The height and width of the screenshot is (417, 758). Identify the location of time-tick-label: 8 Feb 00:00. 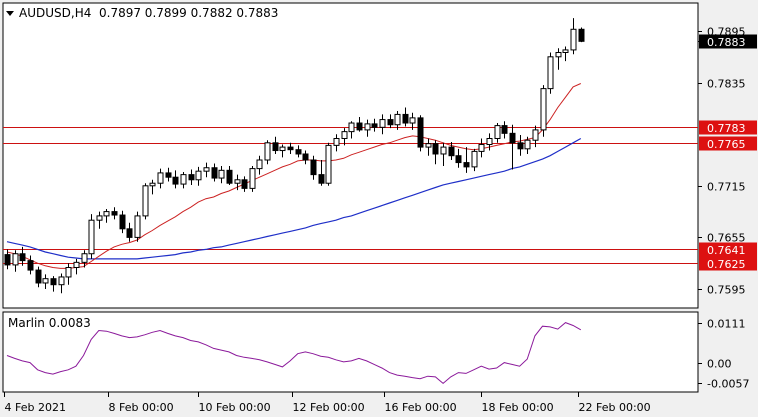
(141, 407).